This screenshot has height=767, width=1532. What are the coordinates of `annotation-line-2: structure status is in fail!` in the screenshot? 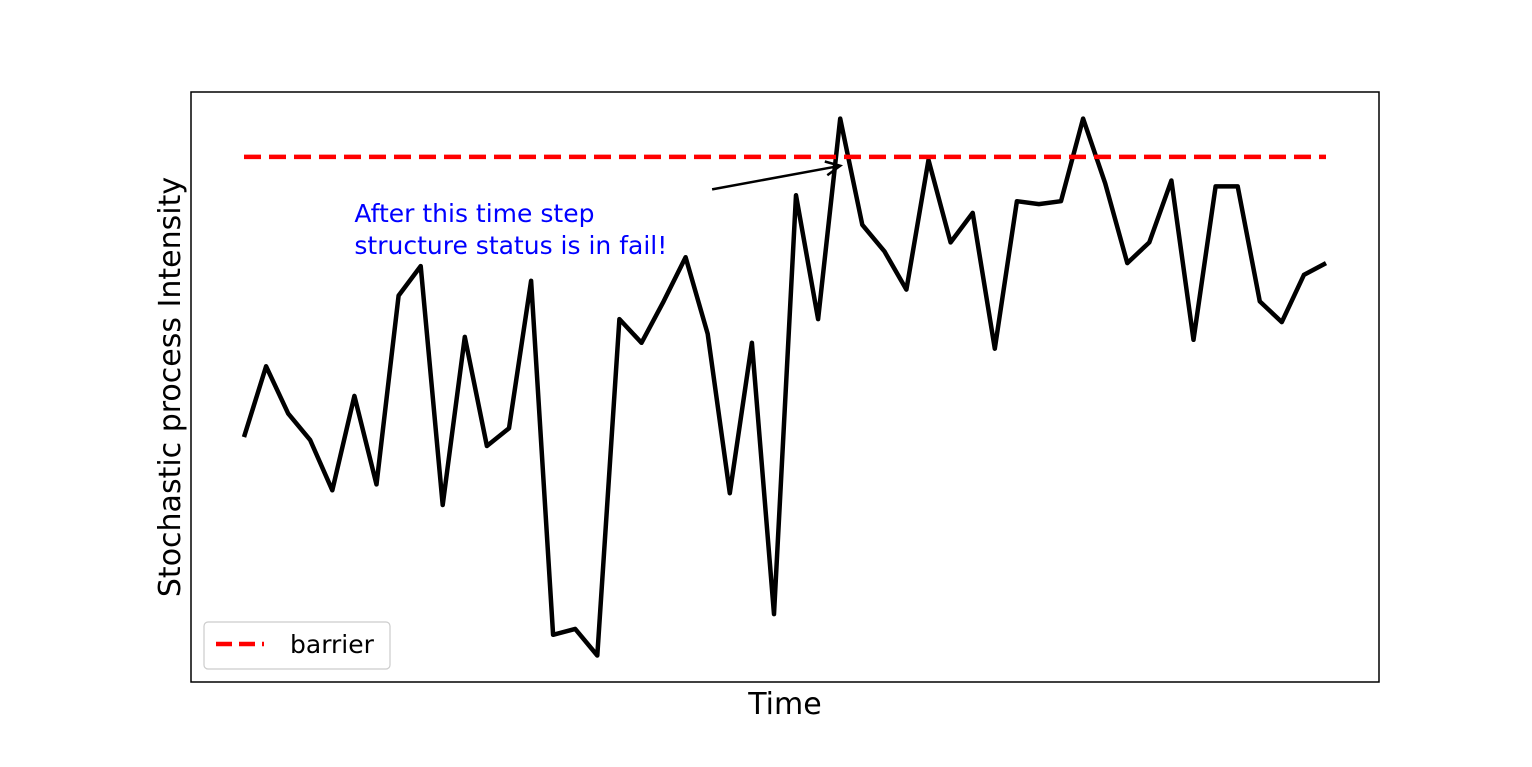 It's located at (510, 245).